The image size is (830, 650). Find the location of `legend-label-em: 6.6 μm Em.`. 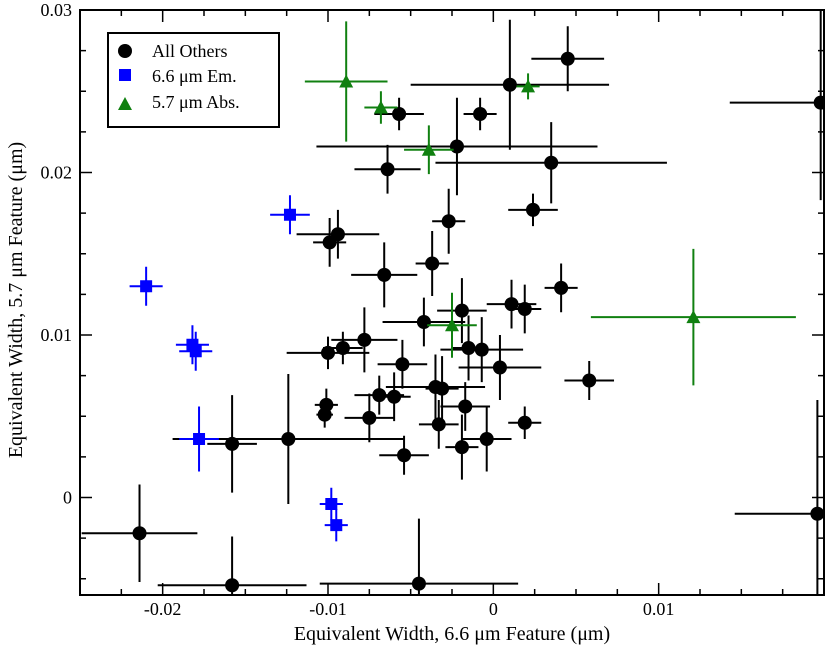

legend-label-em: 6.6 μm Em. is located at coordinates (194, 76).